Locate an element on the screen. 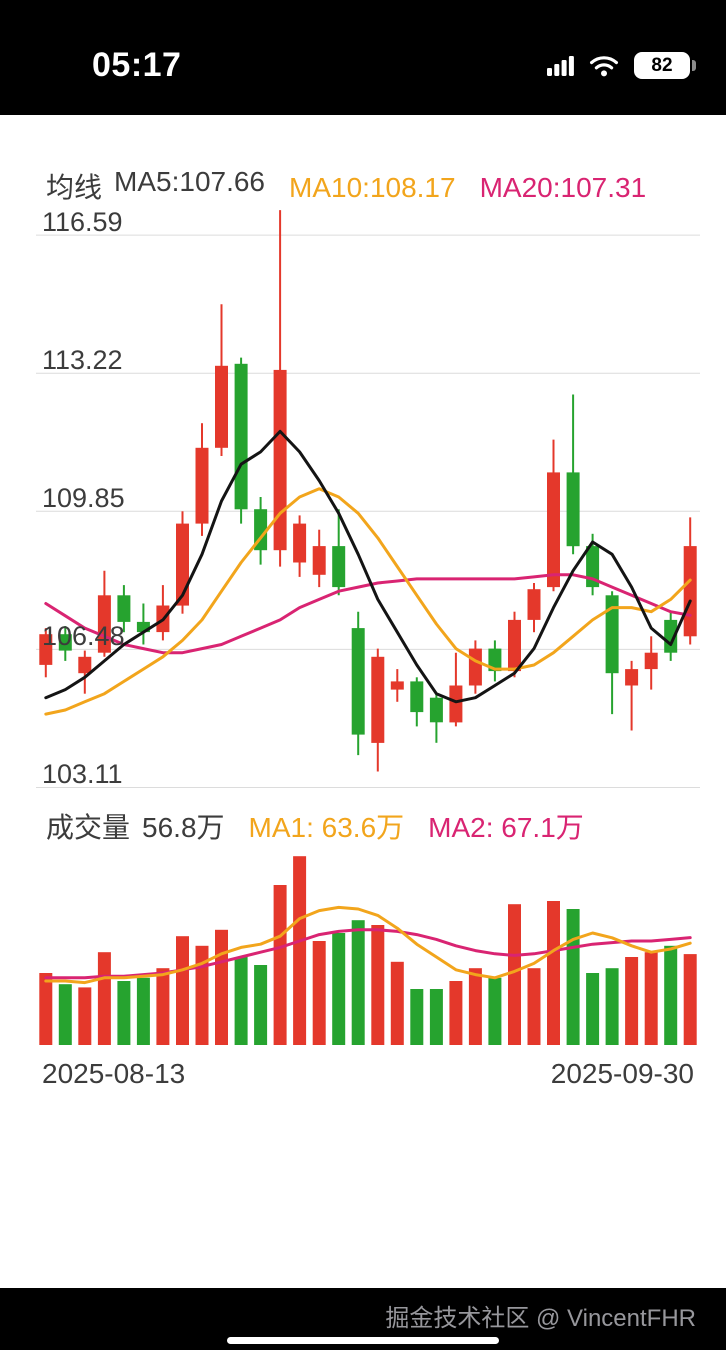 The width and height of the screenshot is (726, 1350). volume-ma1-value: MA1: 63.6万 is located at coordinates (326, 827).